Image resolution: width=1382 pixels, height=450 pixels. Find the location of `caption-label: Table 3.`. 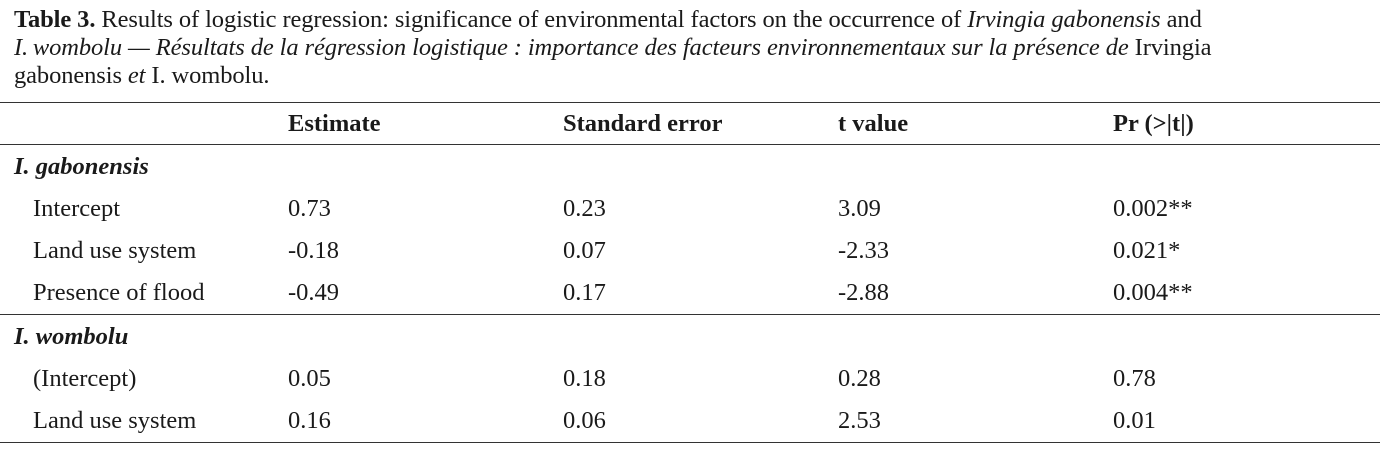

caption-label: Table 3. is located at coordinates (55, 19).